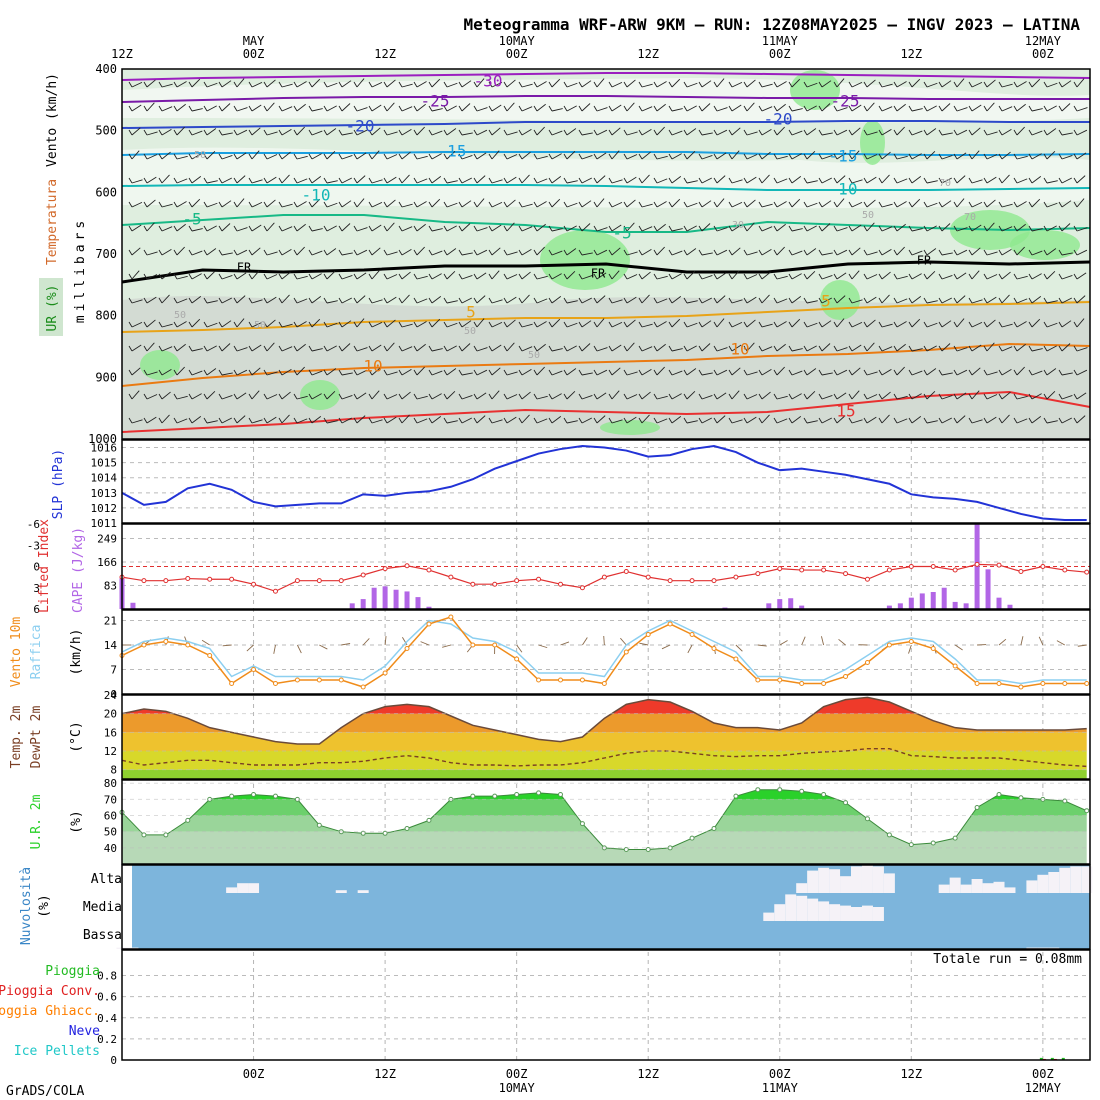 Image resolution: width=1100 pixels, height=1100 pixels. What do you see at coordinates (102, 907) in the screenshot?
I see `cloud-level-label: Media` at bounding box center [102, 907].